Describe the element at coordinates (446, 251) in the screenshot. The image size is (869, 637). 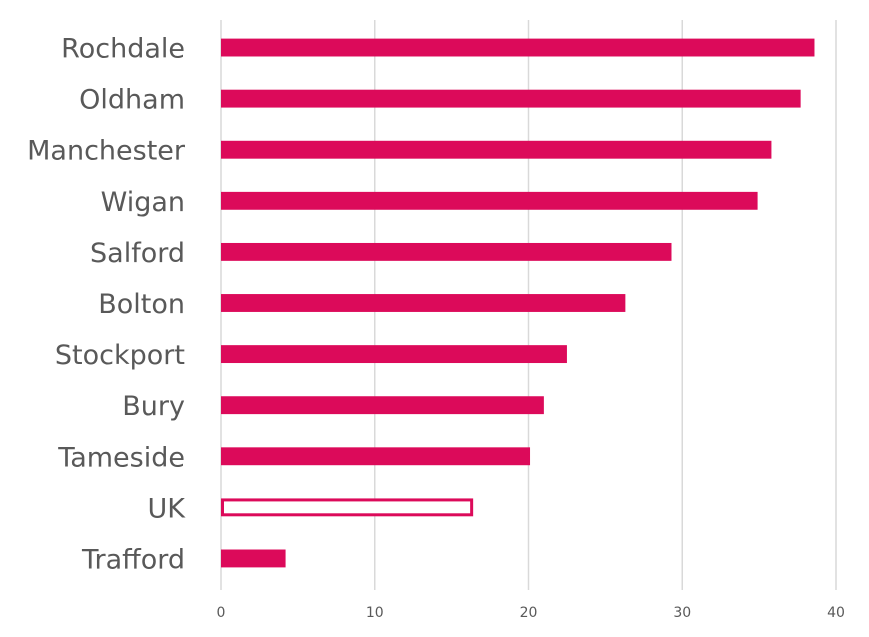
I see `bar-salford` at that location.